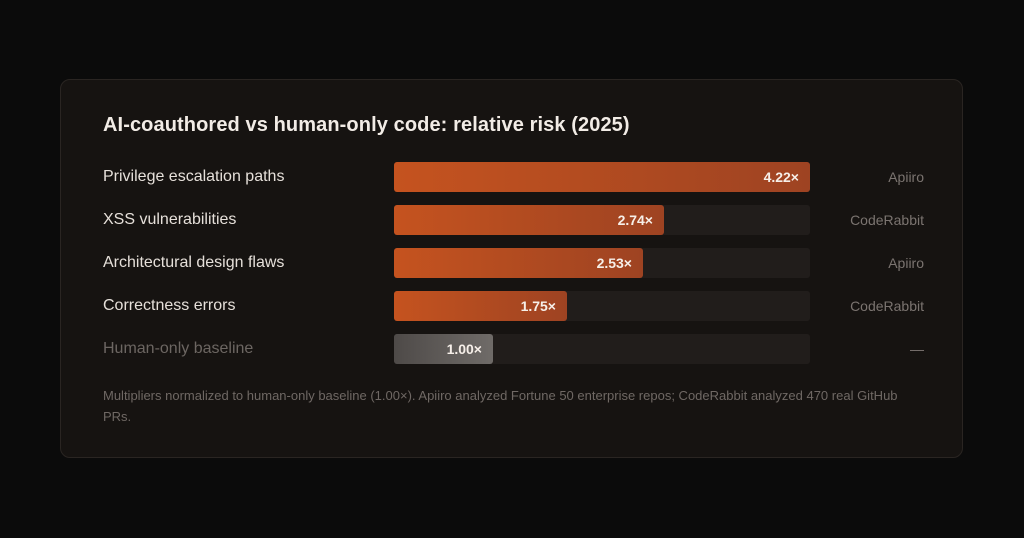  What do you see at coordinates (194, 176) in the screenshot?
I see `category-label: Privilege escalation paths` at bounding box center [194, 176].